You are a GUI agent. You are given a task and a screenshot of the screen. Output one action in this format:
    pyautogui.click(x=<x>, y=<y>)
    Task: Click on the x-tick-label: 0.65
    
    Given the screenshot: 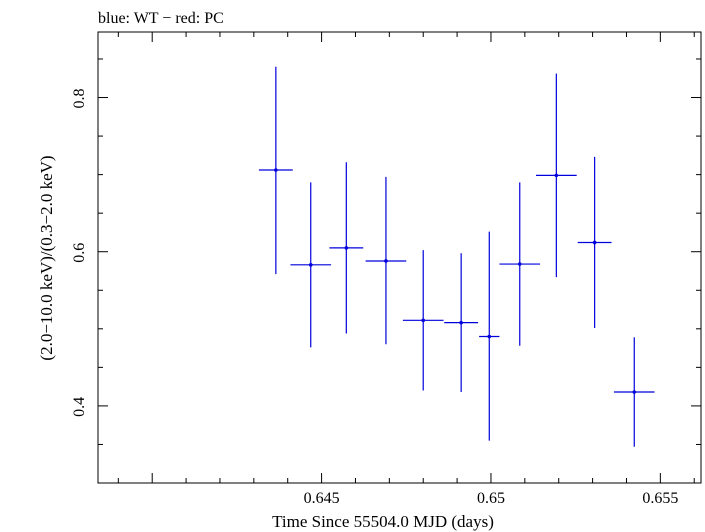 What is the action you would take?
    pyautogui.click(x=491, y=498)
    